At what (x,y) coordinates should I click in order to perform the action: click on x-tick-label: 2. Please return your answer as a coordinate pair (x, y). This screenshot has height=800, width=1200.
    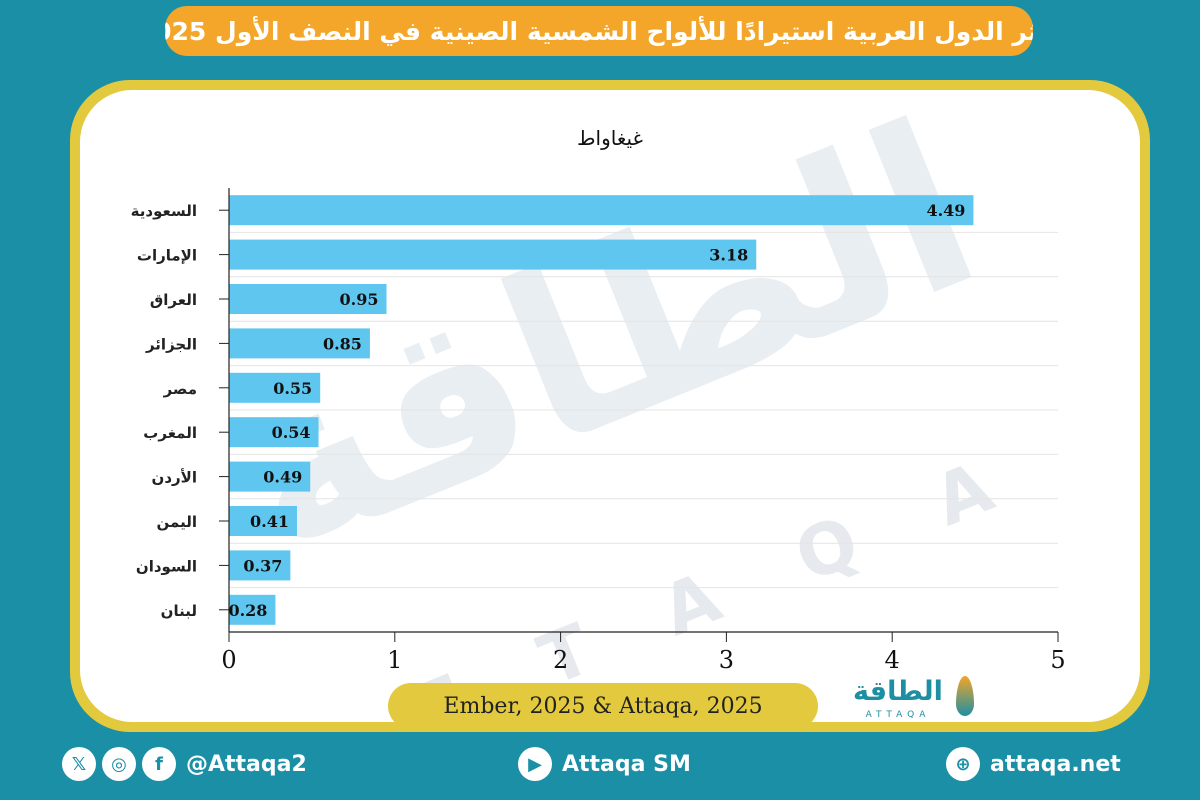
    Looking at the image, I should click on (560, 660).